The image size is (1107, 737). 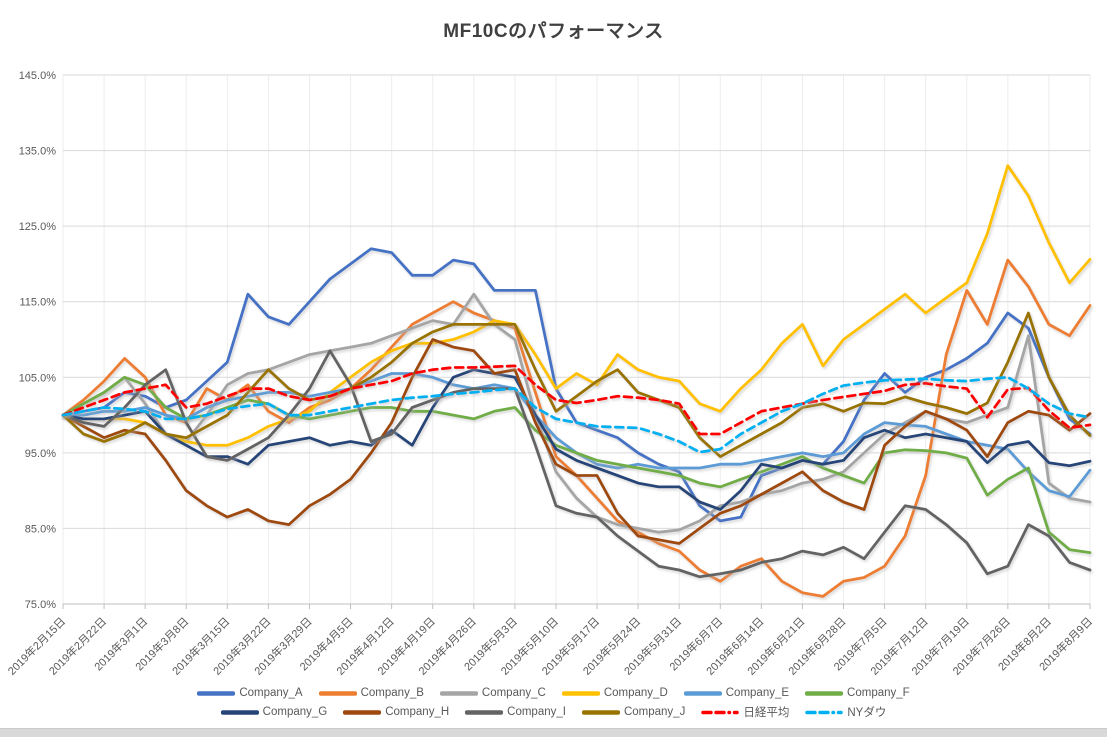 I want to click on legend-item-nydow: NYダウ, so click(x=845, y=712).